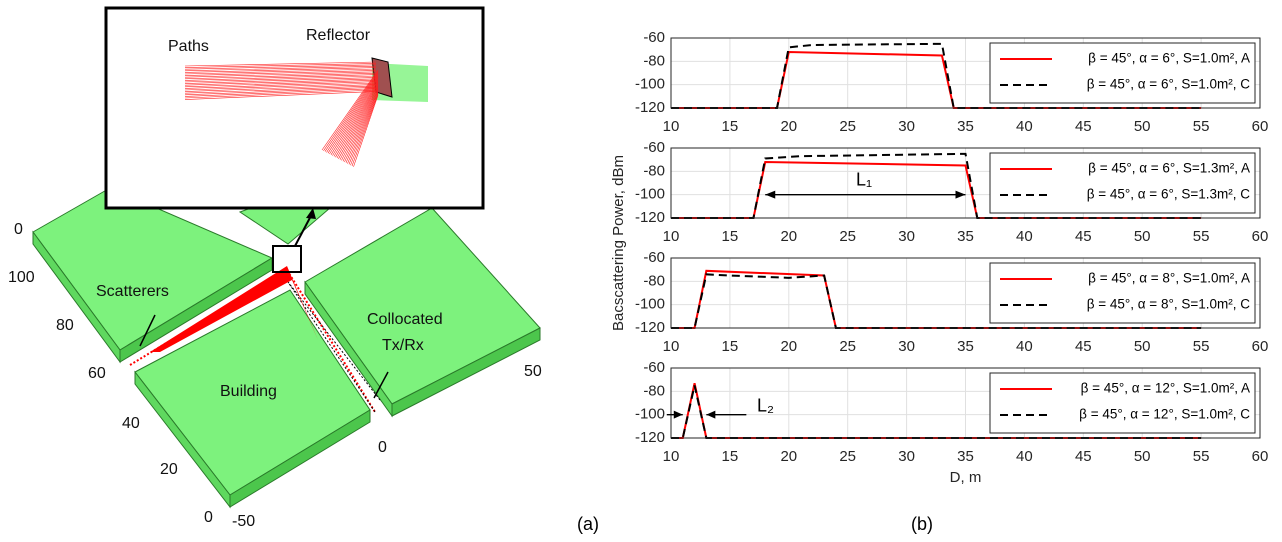 This screenshot has width=1282, height=542. What do you see at coordinates (1169, 84) in the screenshot?
I see `legend-label: β = 45°, α = 6°, S=1.0m², C` at bounding box center [1169, 84].